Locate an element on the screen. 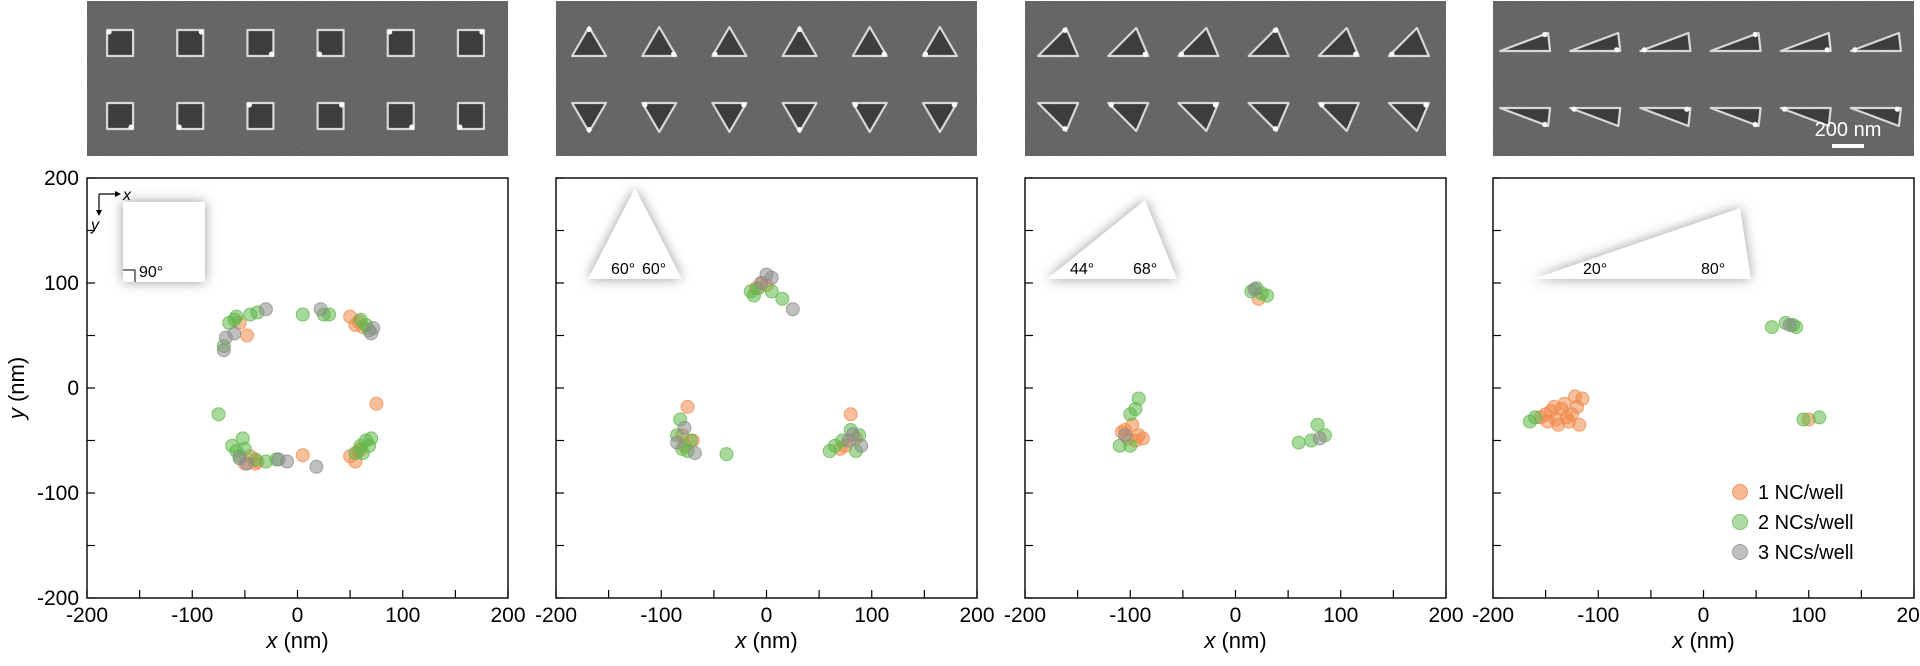 Image resolution: width=1920 pixels, height=666 pixels. legend-label-1nc: 1 NC/well is located at coordinates (1801, 493).